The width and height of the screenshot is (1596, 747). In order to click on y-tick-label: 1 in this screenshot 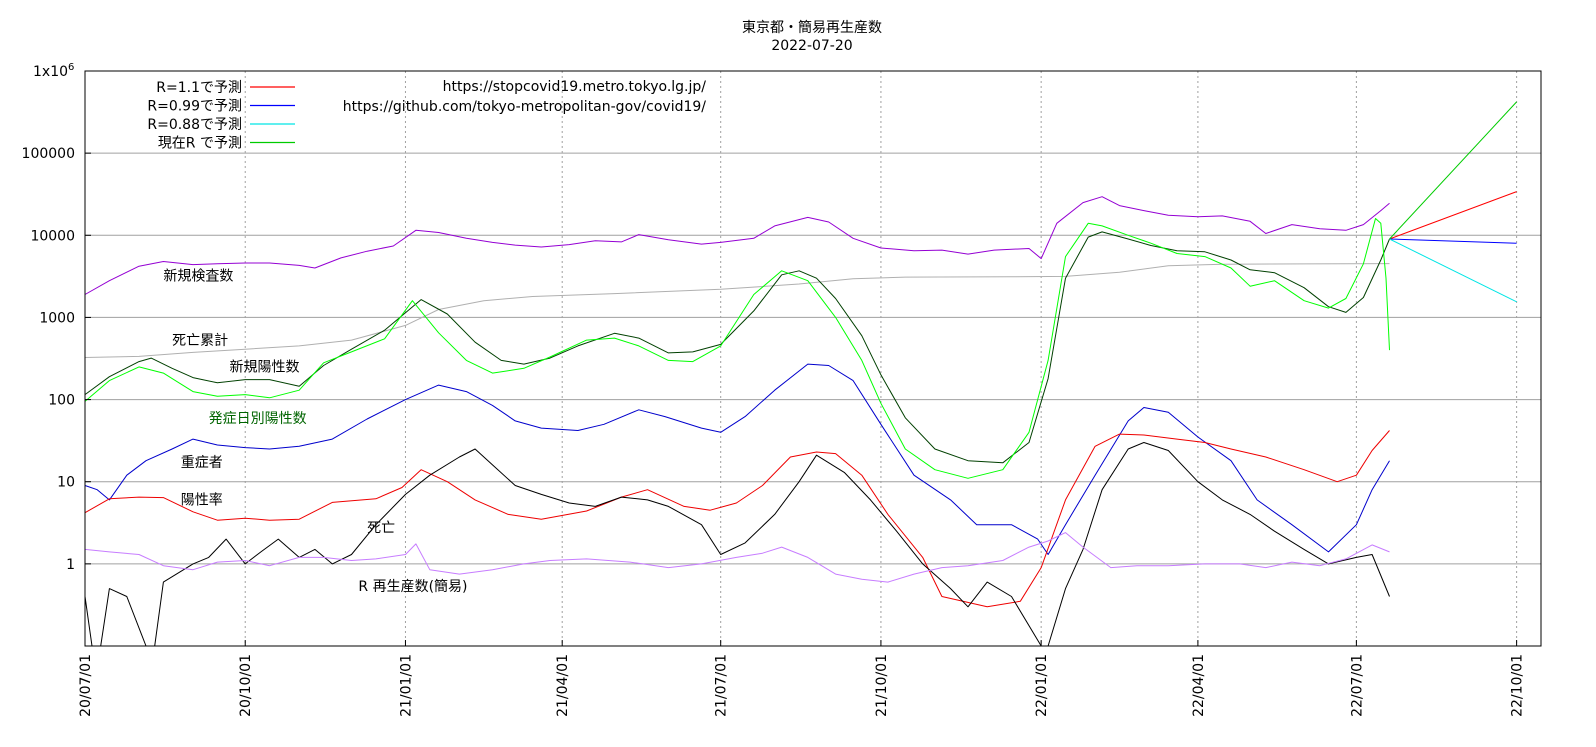, I will do `click(70, 565)`.